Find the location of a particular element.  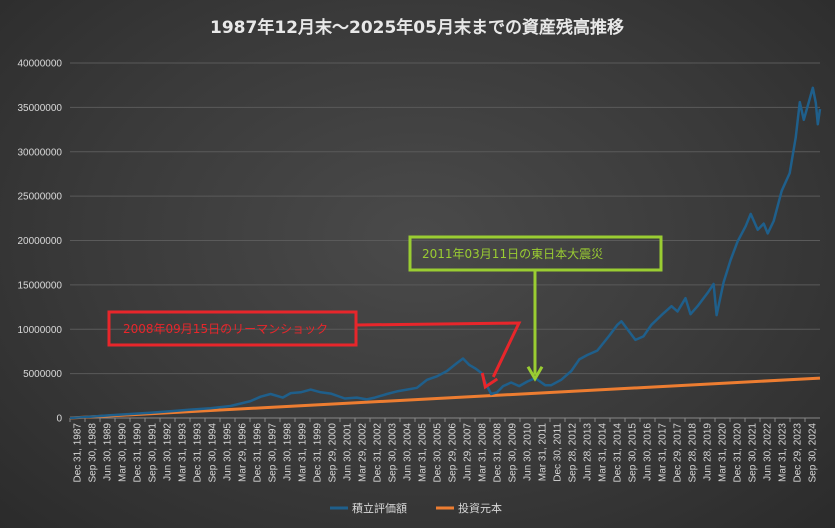

x-tick-label: Mar 31, 2020 is located at coordinates (723, 452).